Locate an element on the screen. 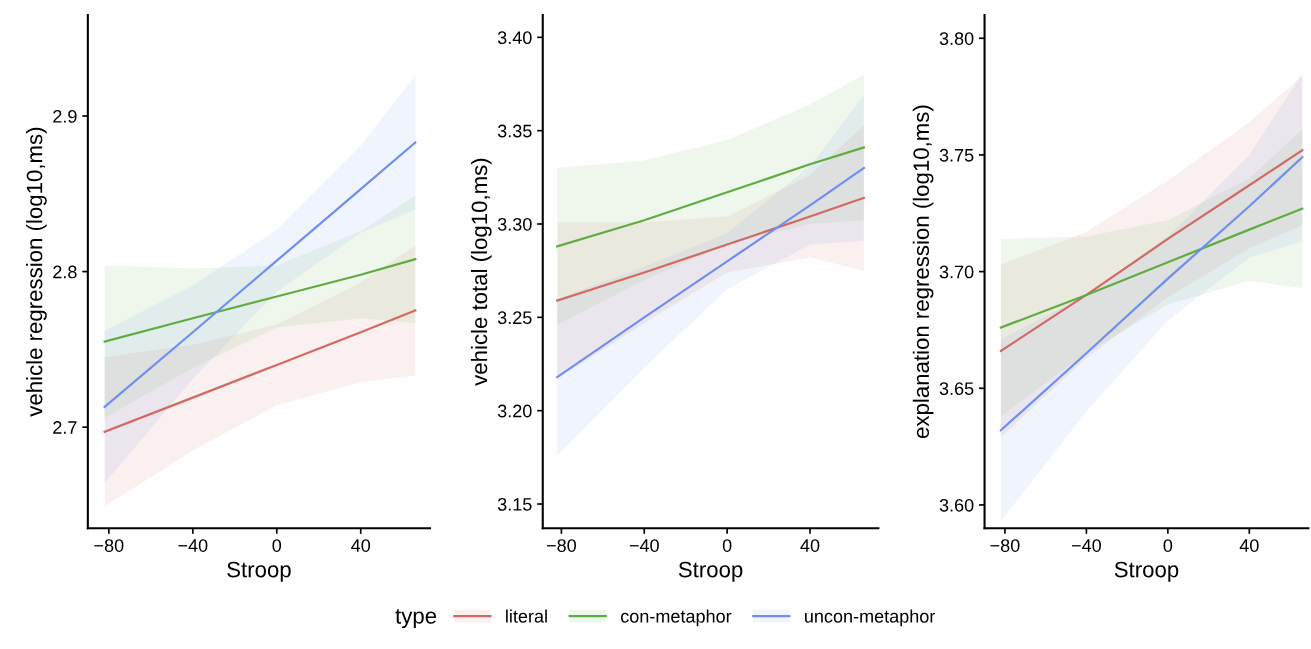  y-tick-label: 3.65 is located at coordinates (956, 388).